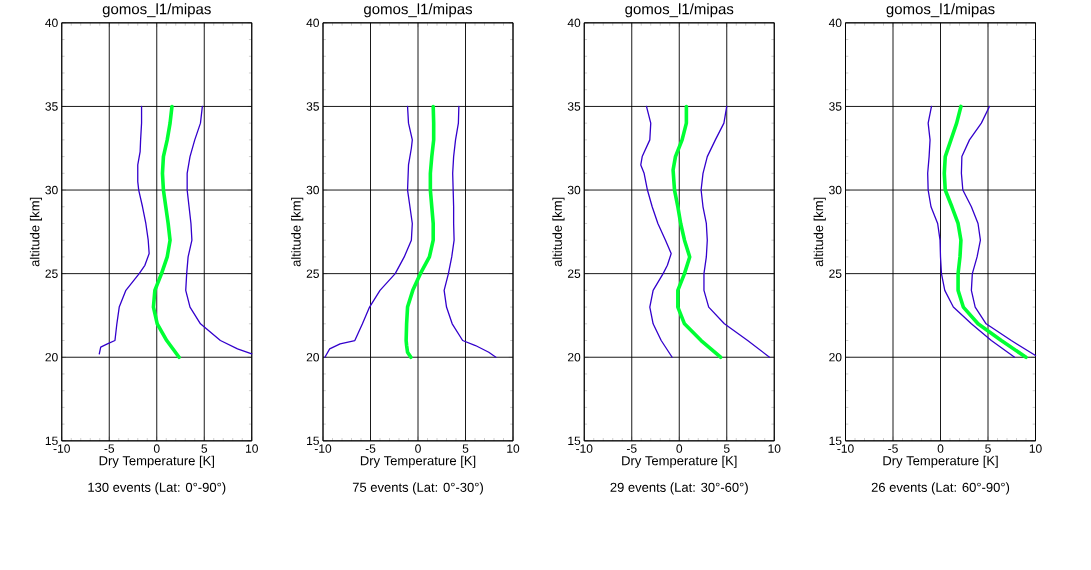  Describe the element at coordinates (157, 488) in the screenshot. I see `text: 130 events (Lat: 0°-90°)` at that location.